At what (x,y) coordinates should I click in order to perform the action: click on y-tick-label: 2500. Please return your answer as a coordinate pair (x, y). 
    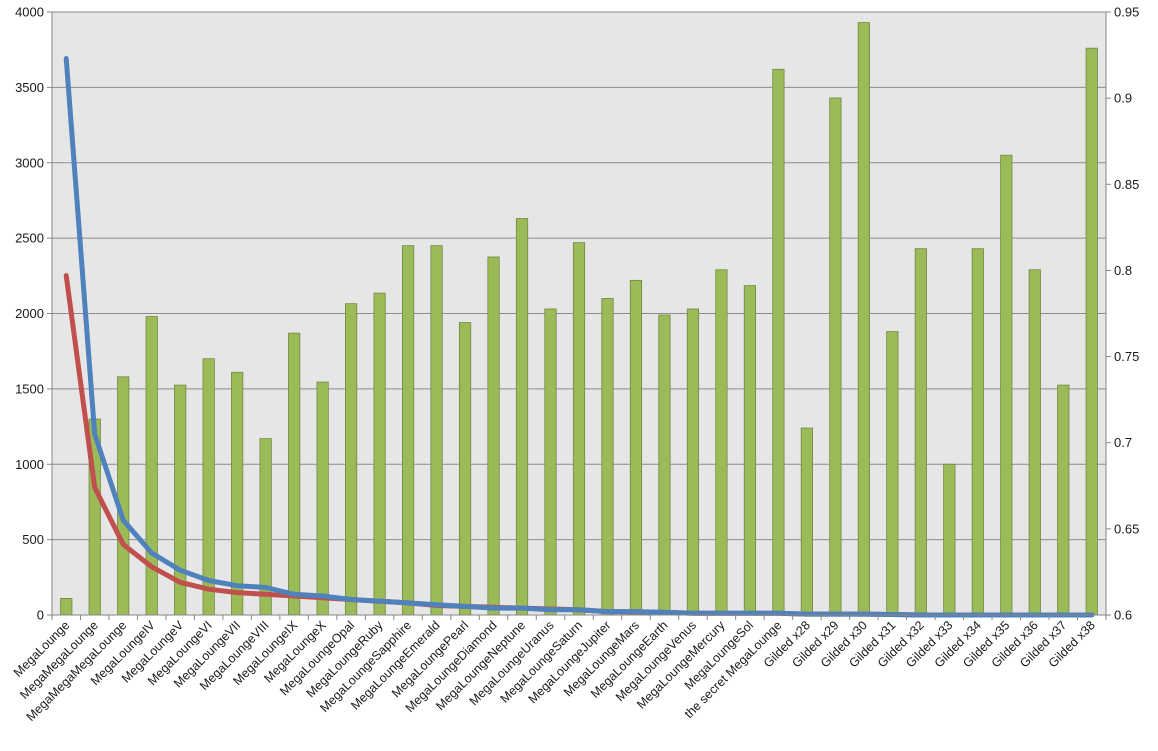
    Looking at the image, I should click on (29, 238).